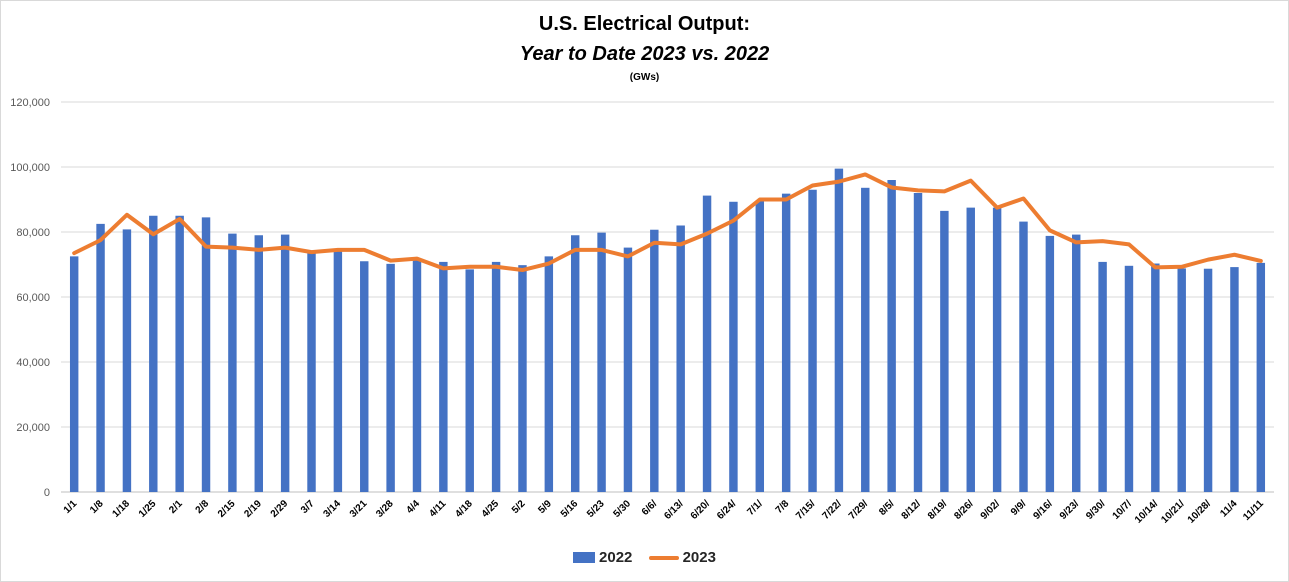 The height and width of the screenshot is (582, 1289). Describe the element at coordinates (644, 24) in the screenshot. I see `chart-title: U.S. Electrical Output:` at that location.